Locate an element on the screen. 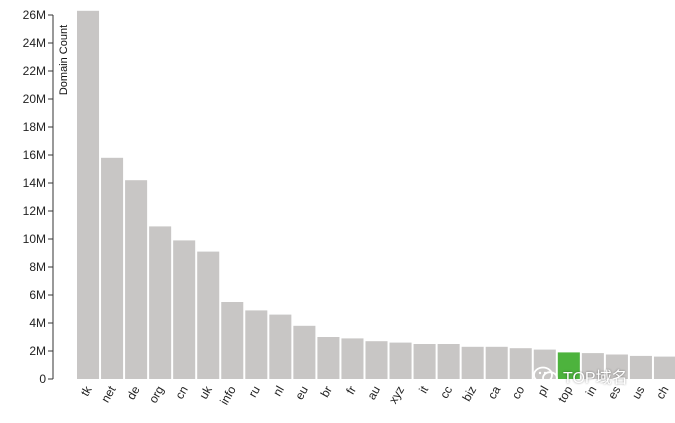  y-tick-label: 12M is located at coordinates (34, 211).